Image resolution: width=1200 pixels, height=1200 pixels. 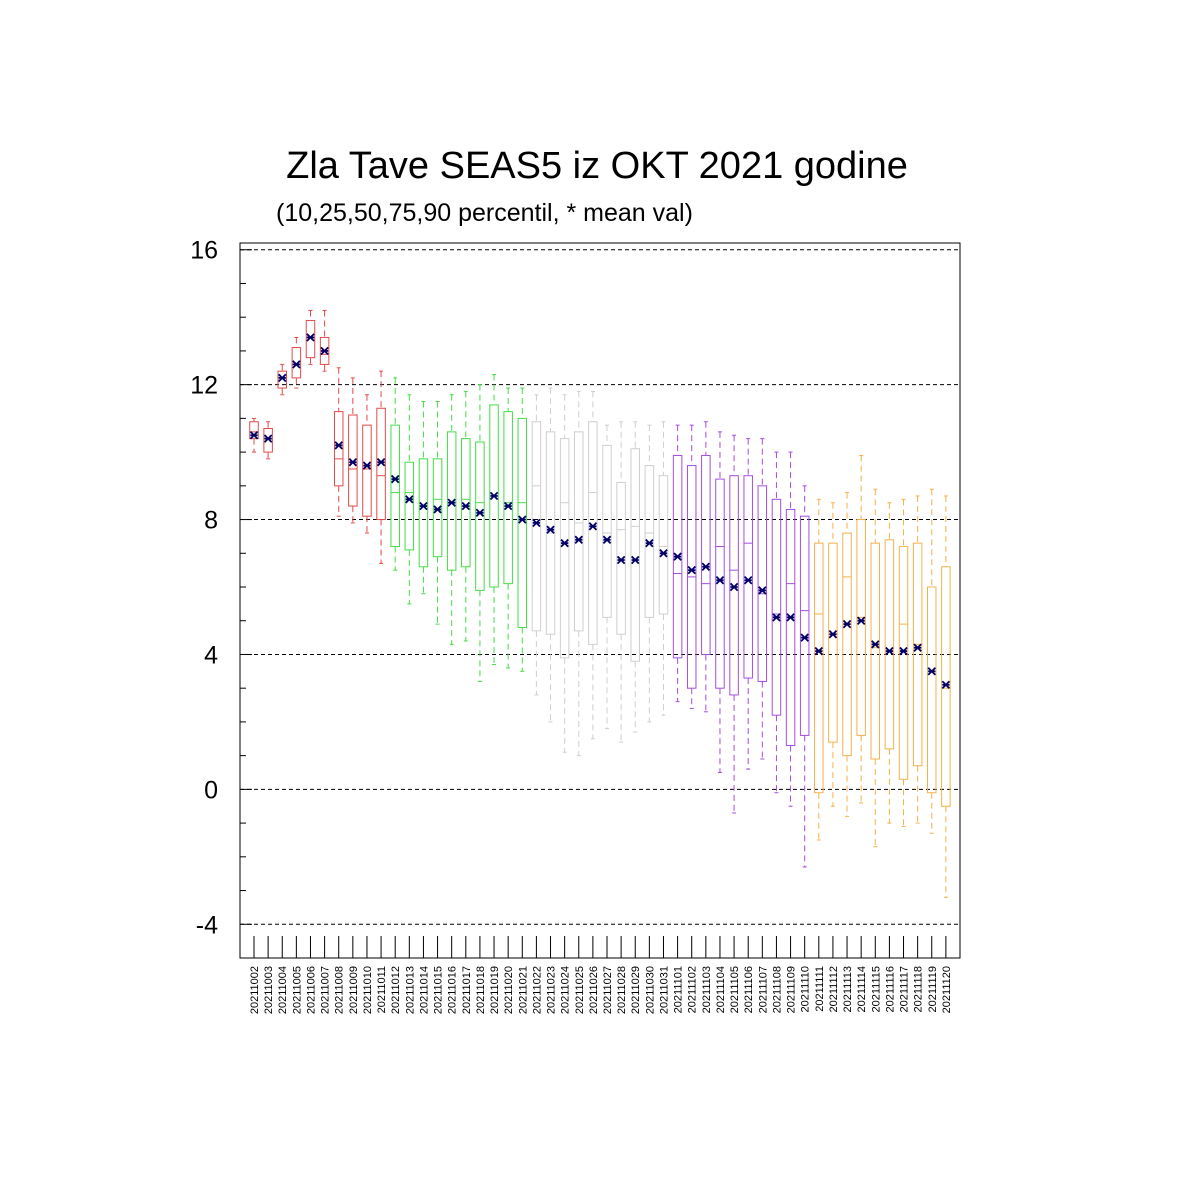 I want to click on x-tick-label: 20211023, so click(x=552, y=990).